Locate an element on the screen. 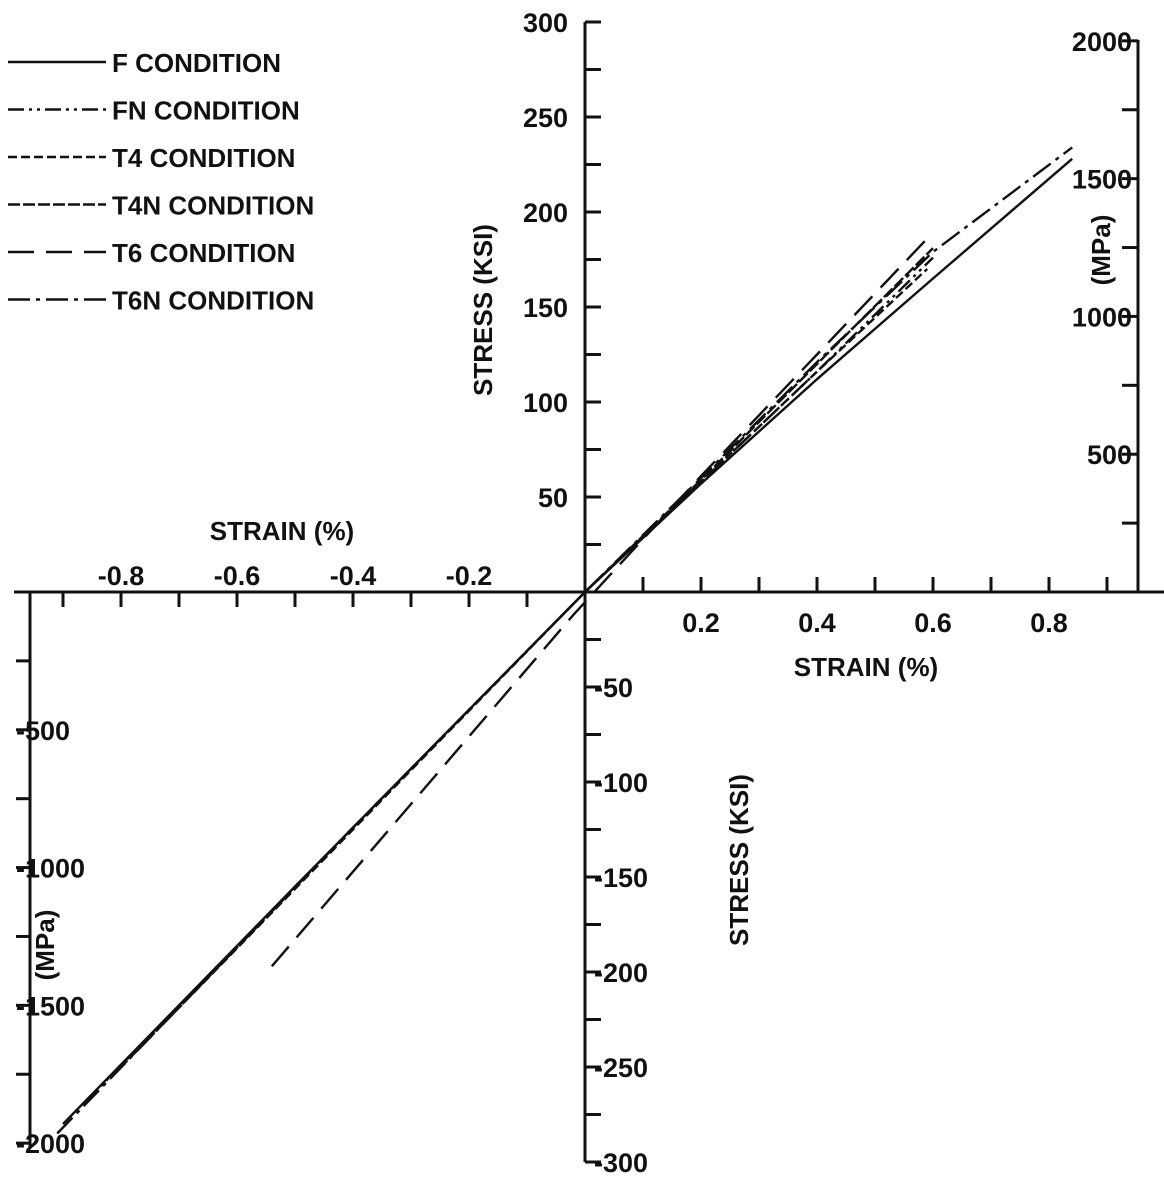  stress-ksi-tick-label: -250 is located at coordinates (621, 1068).